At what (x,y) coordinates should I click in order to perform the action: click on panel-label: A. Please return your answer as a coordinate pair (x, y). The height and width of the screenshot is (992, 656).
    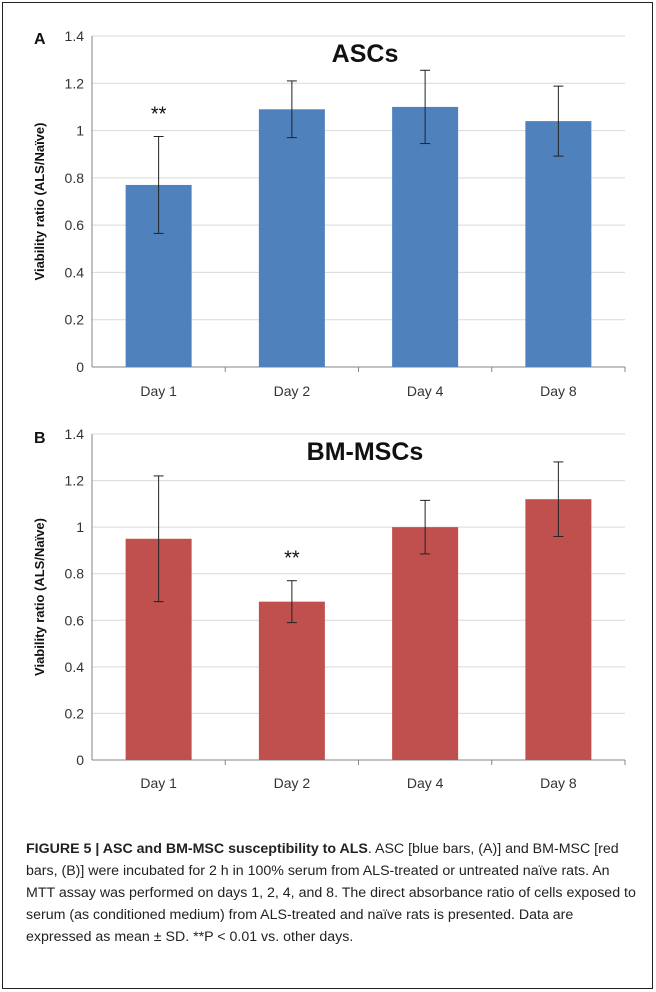
    Looking at the image, I should click on (40, 39).